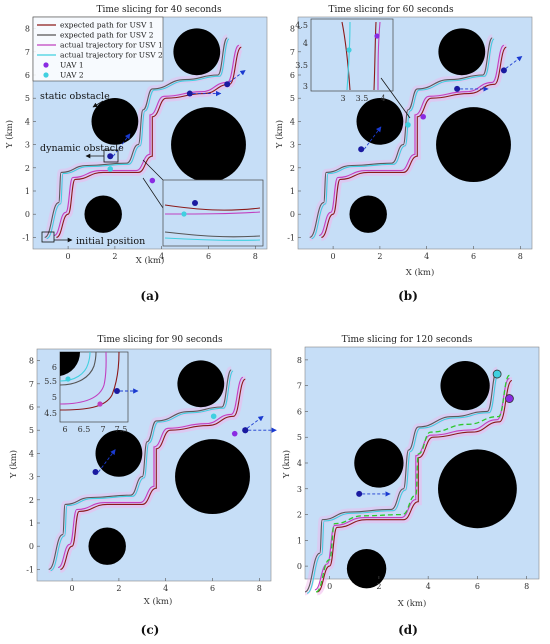 Image resolution: width=550 pixels, height=644 pixels. I want to click on inset-c-ytick-3: 4.5, so click(50, 413).